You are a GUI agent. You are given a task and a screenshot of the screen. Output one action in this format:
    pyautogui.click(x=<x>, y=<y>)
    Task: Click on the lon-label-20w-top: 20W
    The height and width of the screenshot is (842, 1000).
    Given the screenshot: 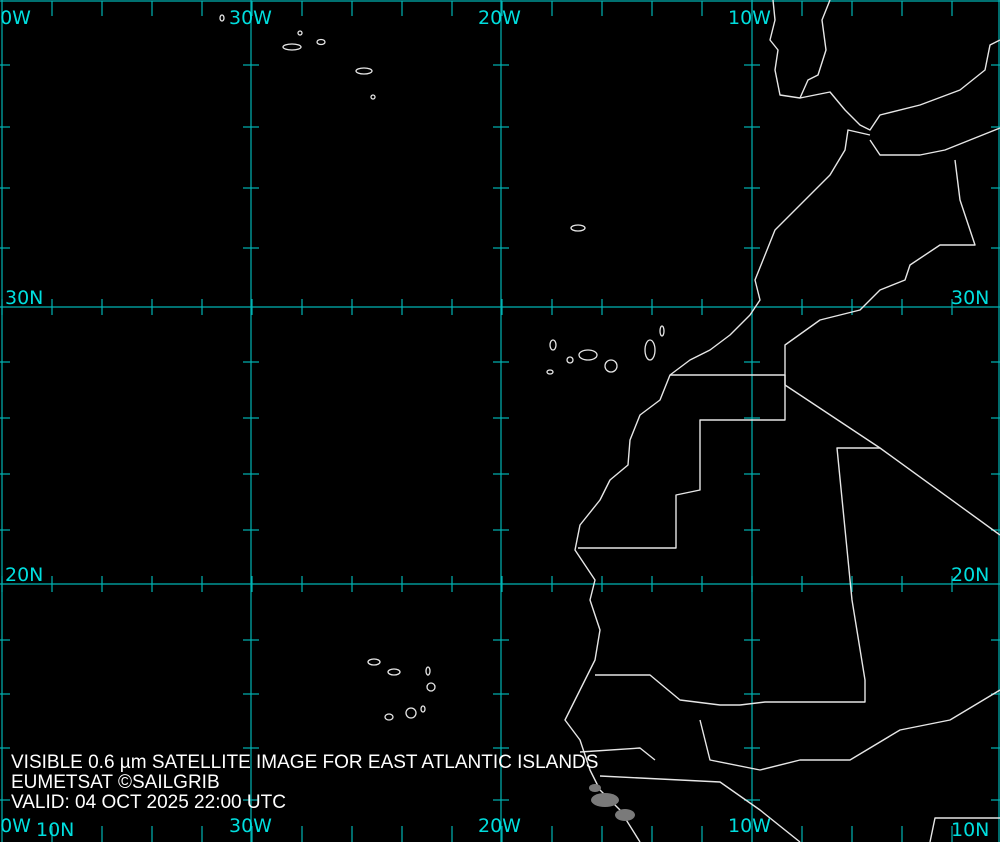 What is the action you would take?
    pyautogui.click(x=499, y=18)
    